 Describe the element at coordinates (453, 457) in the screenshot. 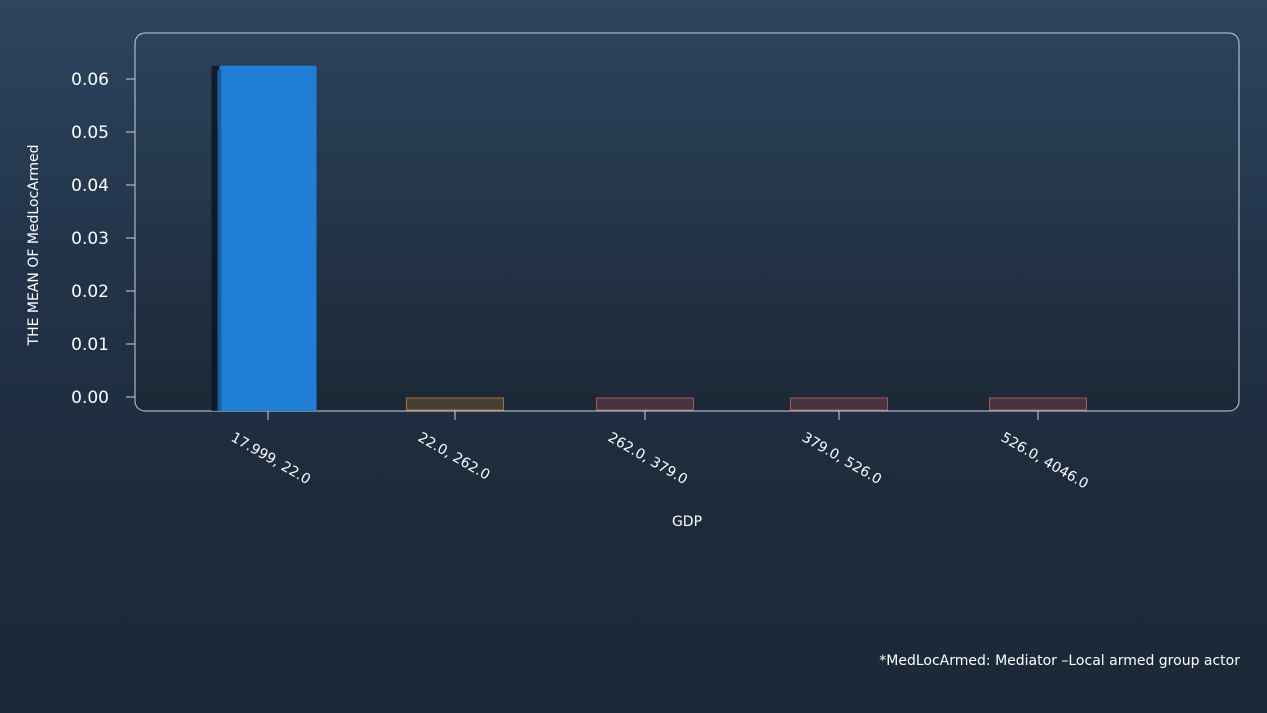

I see `x-tick-label: 22.0, 262.0` at that location.